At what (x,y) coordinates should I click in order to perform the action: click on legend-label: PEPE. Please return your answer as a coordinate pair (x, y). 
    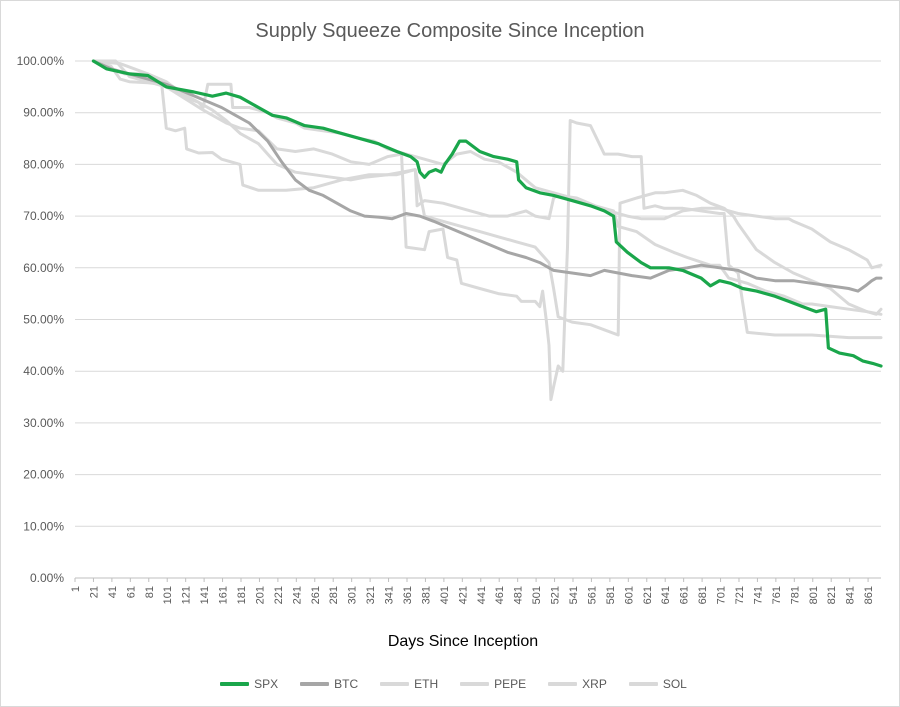
    Looking at the image, I should click on (510, 684).